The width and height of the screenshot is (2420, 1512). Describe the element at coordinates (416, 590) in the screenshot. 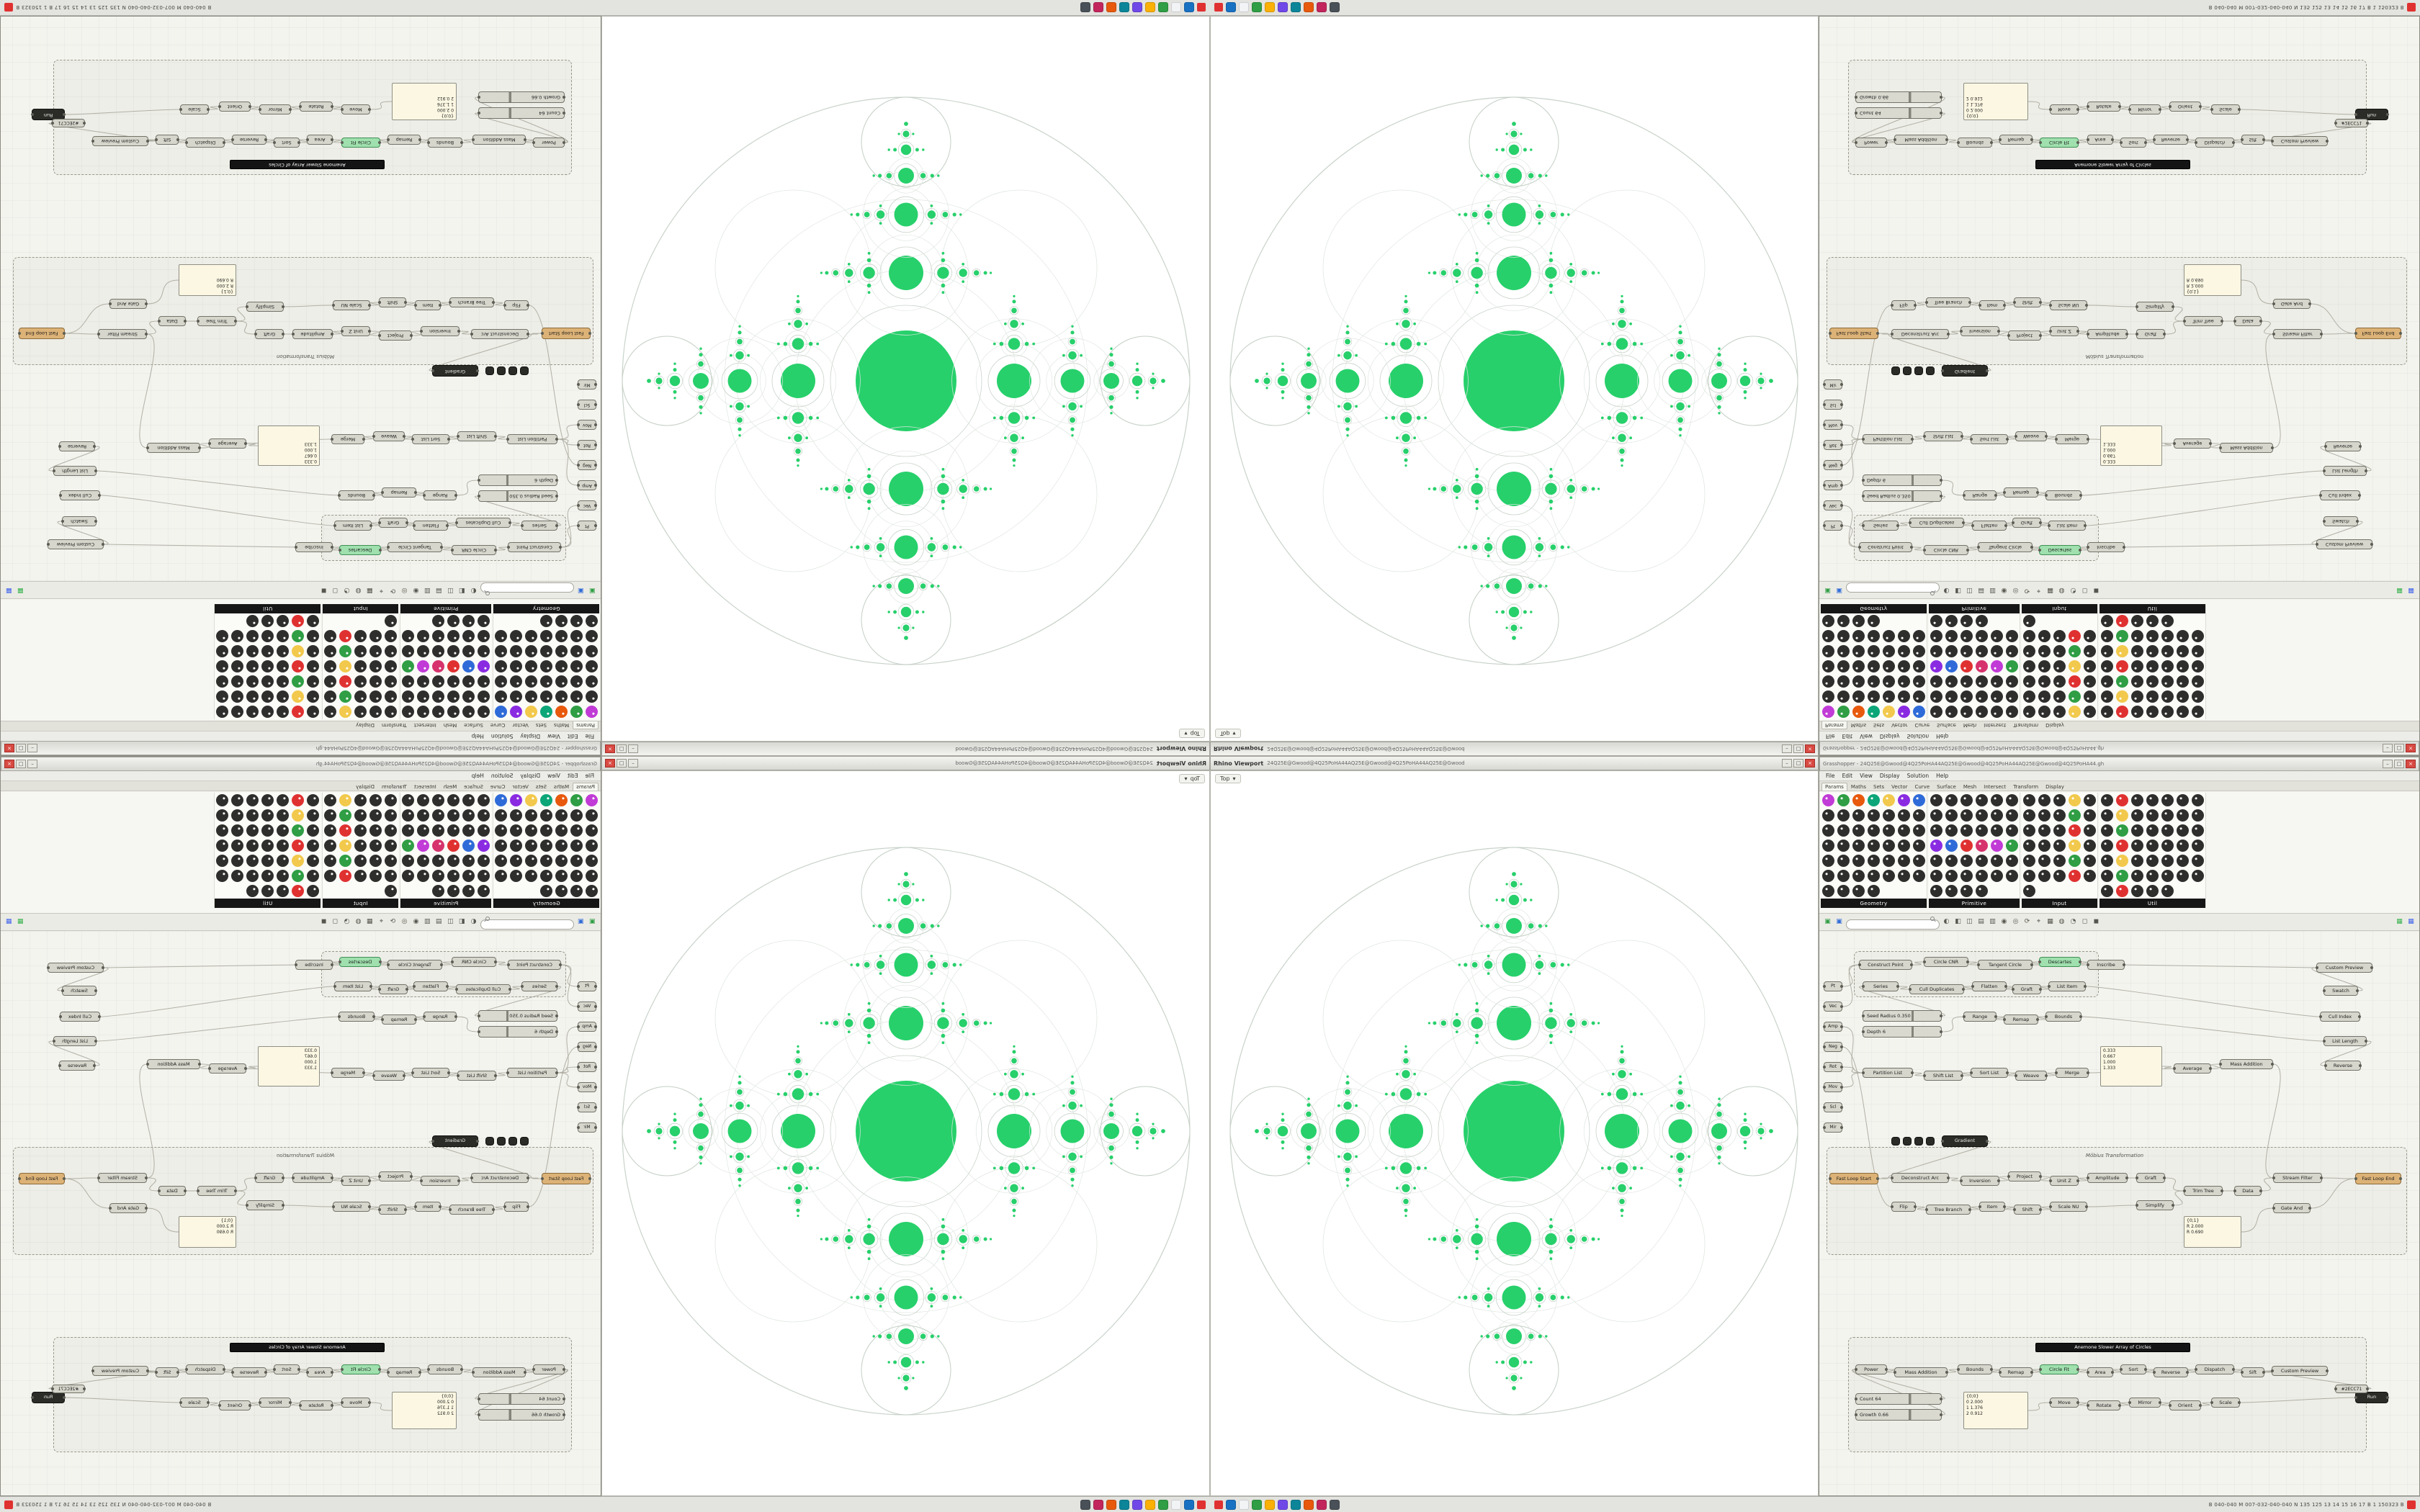

I see `toolbar-icon: ◉` at that location.